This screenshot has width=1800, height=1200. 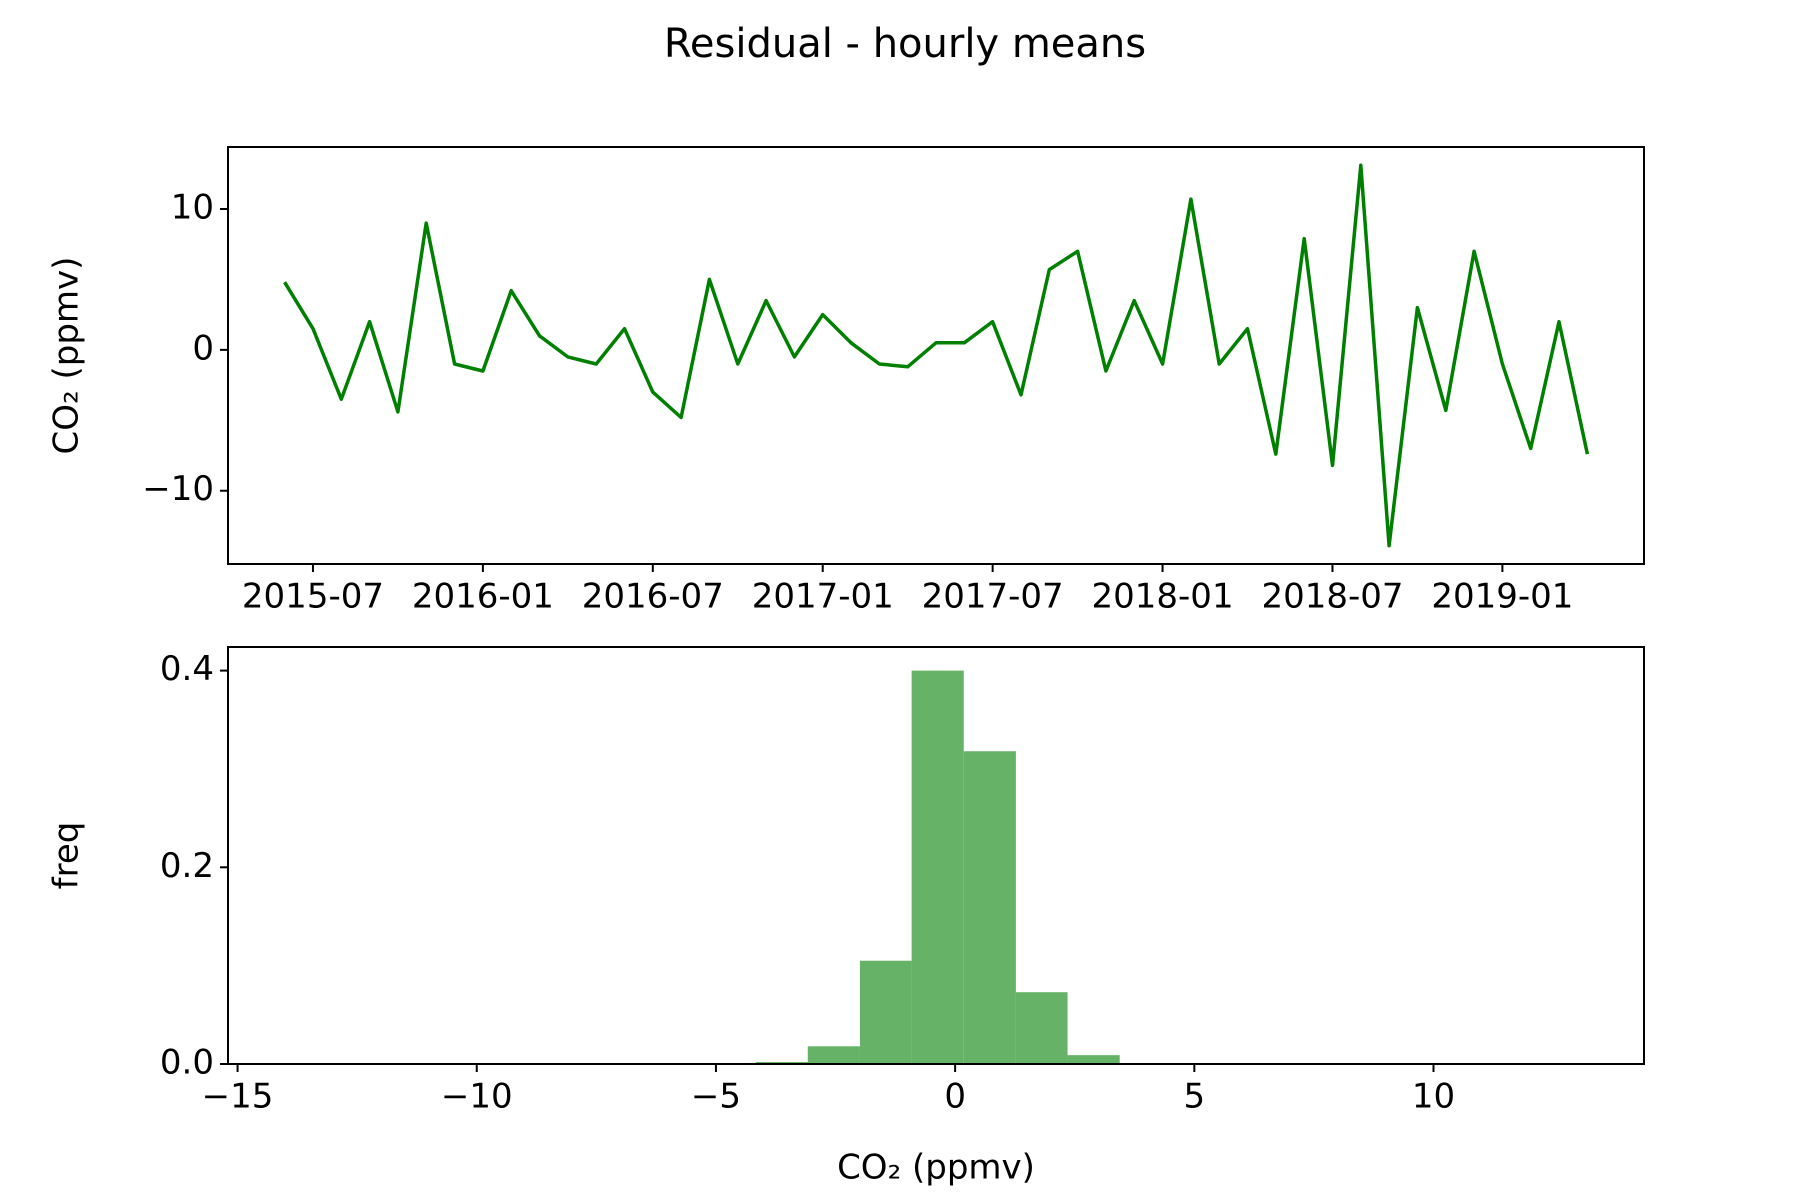 I want to click on x-tick-label: 0, so click(x=955, y=1097).